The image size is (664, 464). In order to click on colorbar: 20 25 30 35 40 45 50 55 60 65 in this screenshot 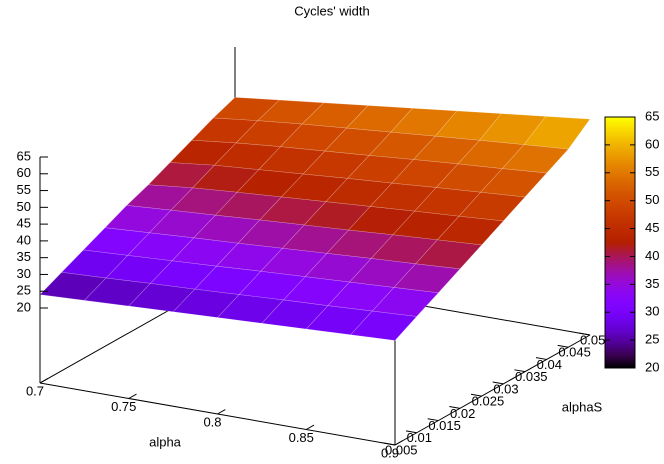, I will do `click(631, 241)`.